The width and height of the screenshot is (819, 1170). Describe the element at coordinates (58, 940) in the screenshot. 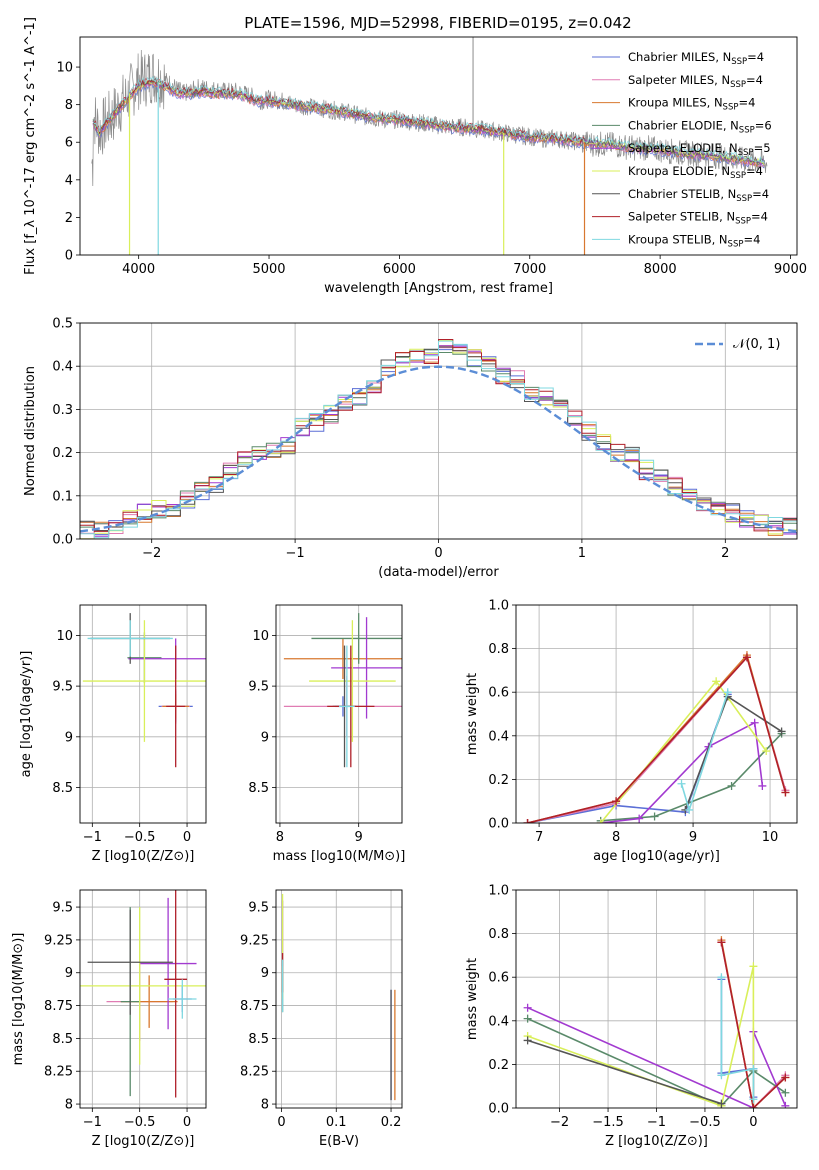

I see `y-tick-label: 9.25` at that location.